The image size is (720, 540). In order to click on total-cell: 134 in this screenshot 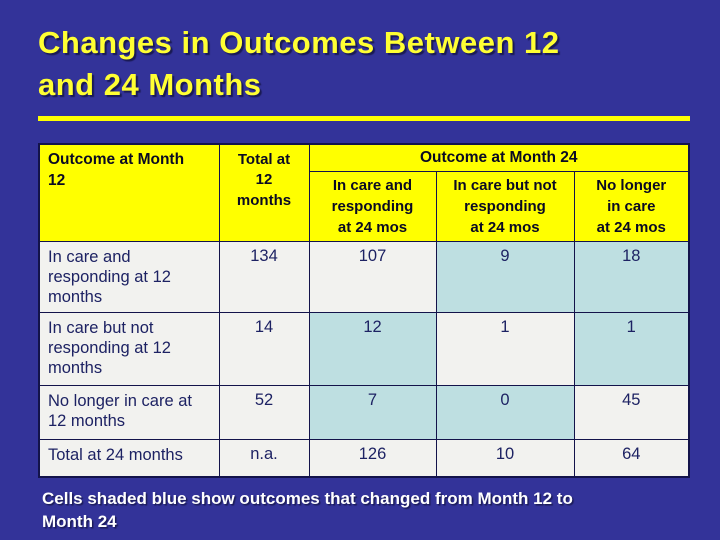, I will do `click(264, 276)`.